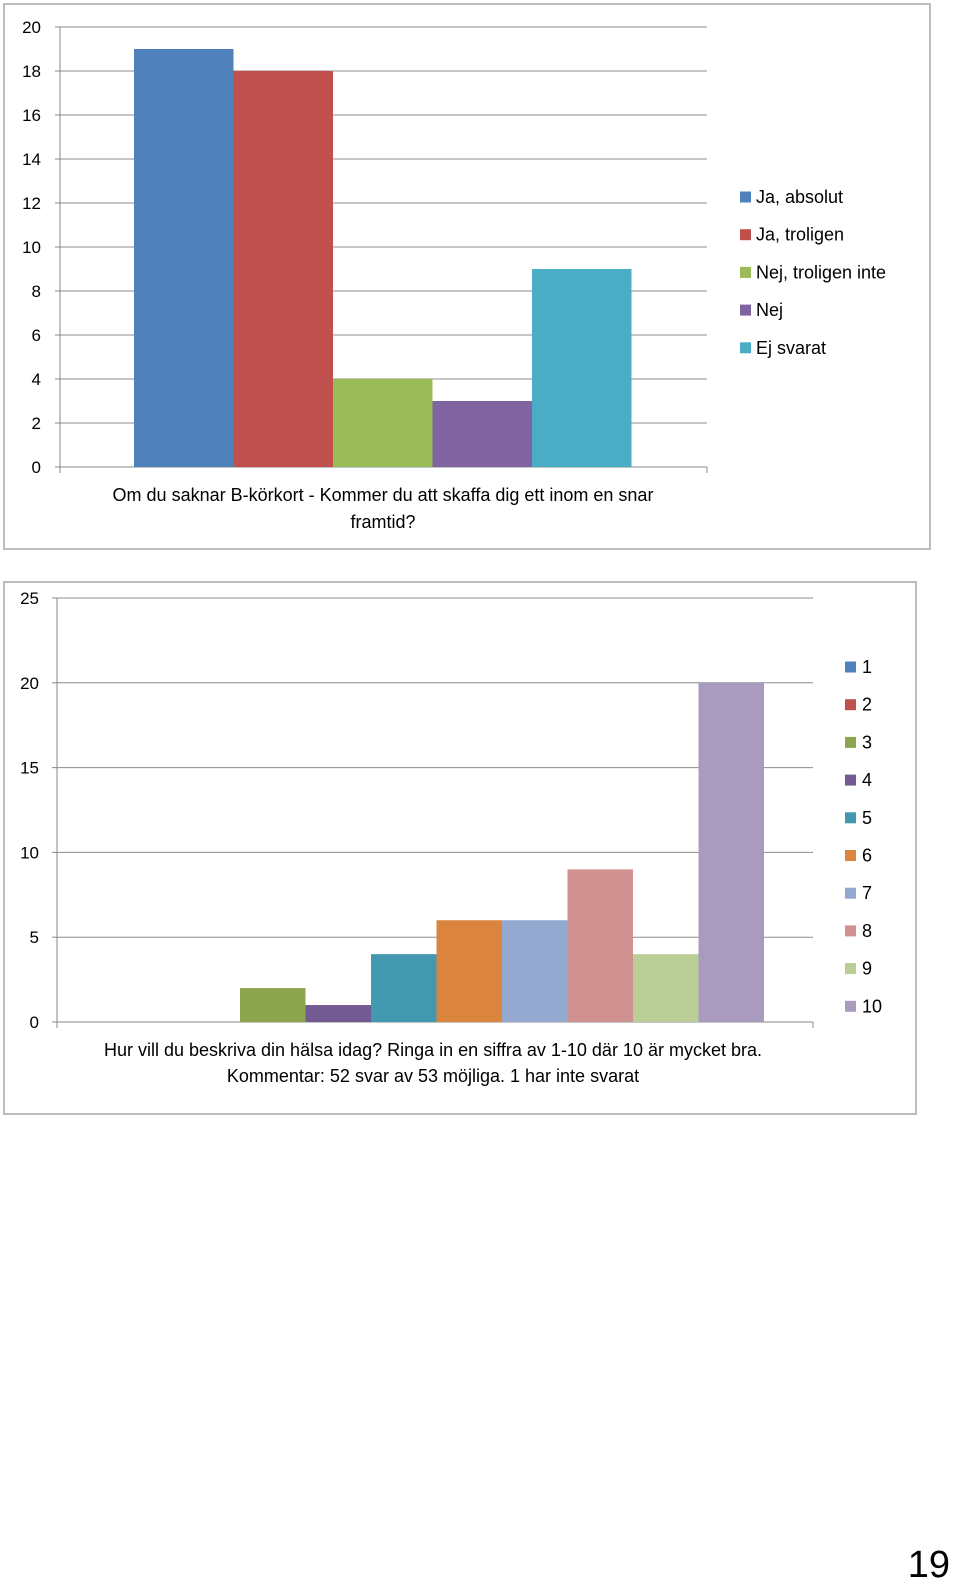  What do you see at coordinates (582, 368) in the screenshot?
I see `bar-ej-svarat` at bounding box center [582, 368].